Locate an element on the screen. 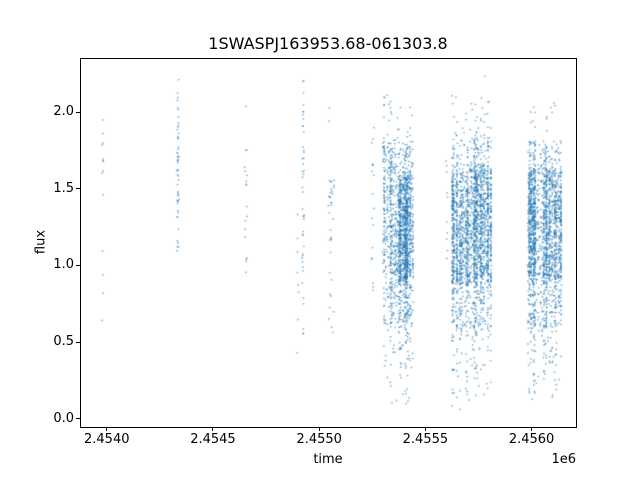  y-tick-label: 0.0 is located at coordinates (63, 418).